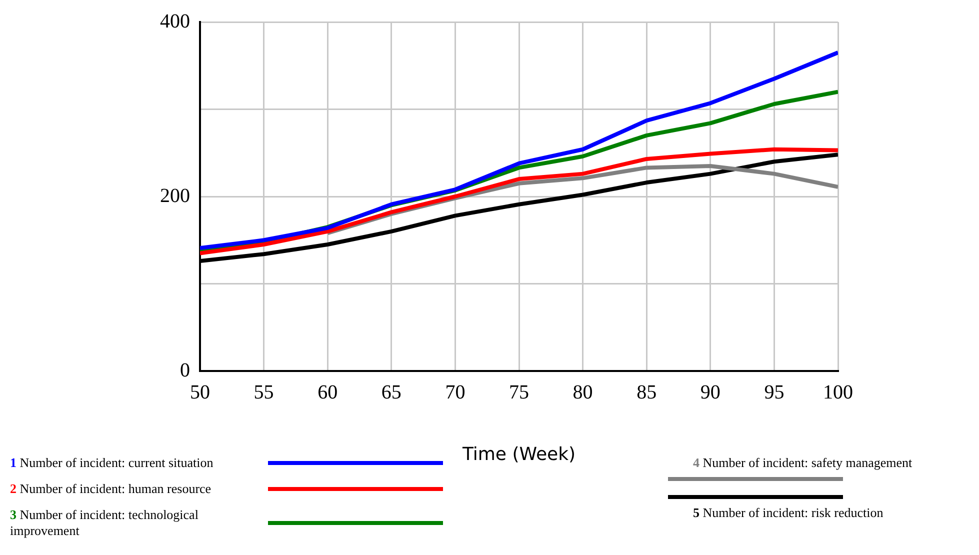 The image size is (979, 555). What do you see at coordinates (519, 392) in the screenshot?
I see `x-tick-label: 75` at bounding box center [519, 392].